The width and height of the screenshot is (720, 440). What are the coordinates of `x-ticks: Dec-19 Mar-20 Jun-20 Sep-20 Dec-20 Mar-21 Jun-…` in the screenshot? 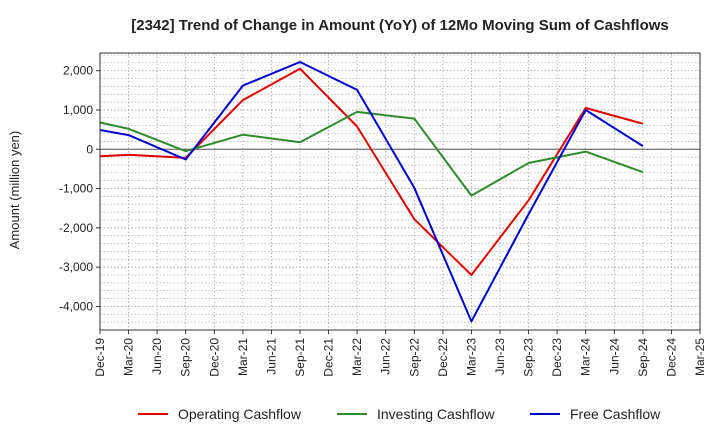 It's located at (400, 353).